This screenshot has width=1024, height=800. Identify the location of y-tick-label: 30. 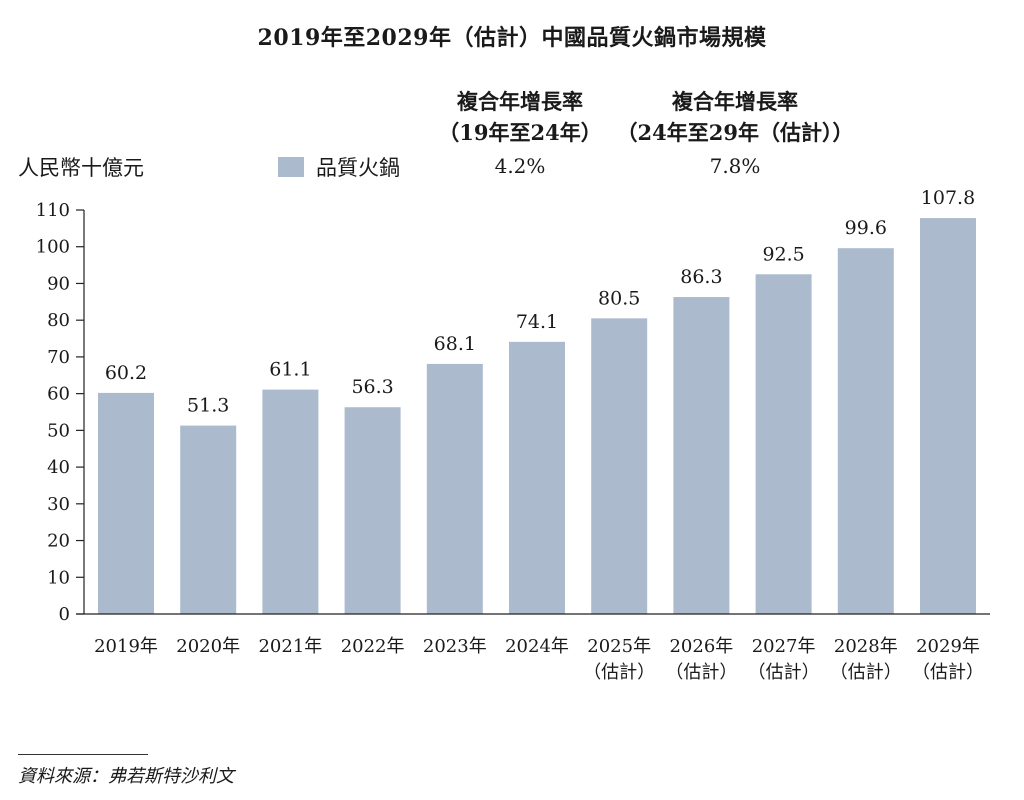
(58, 504).